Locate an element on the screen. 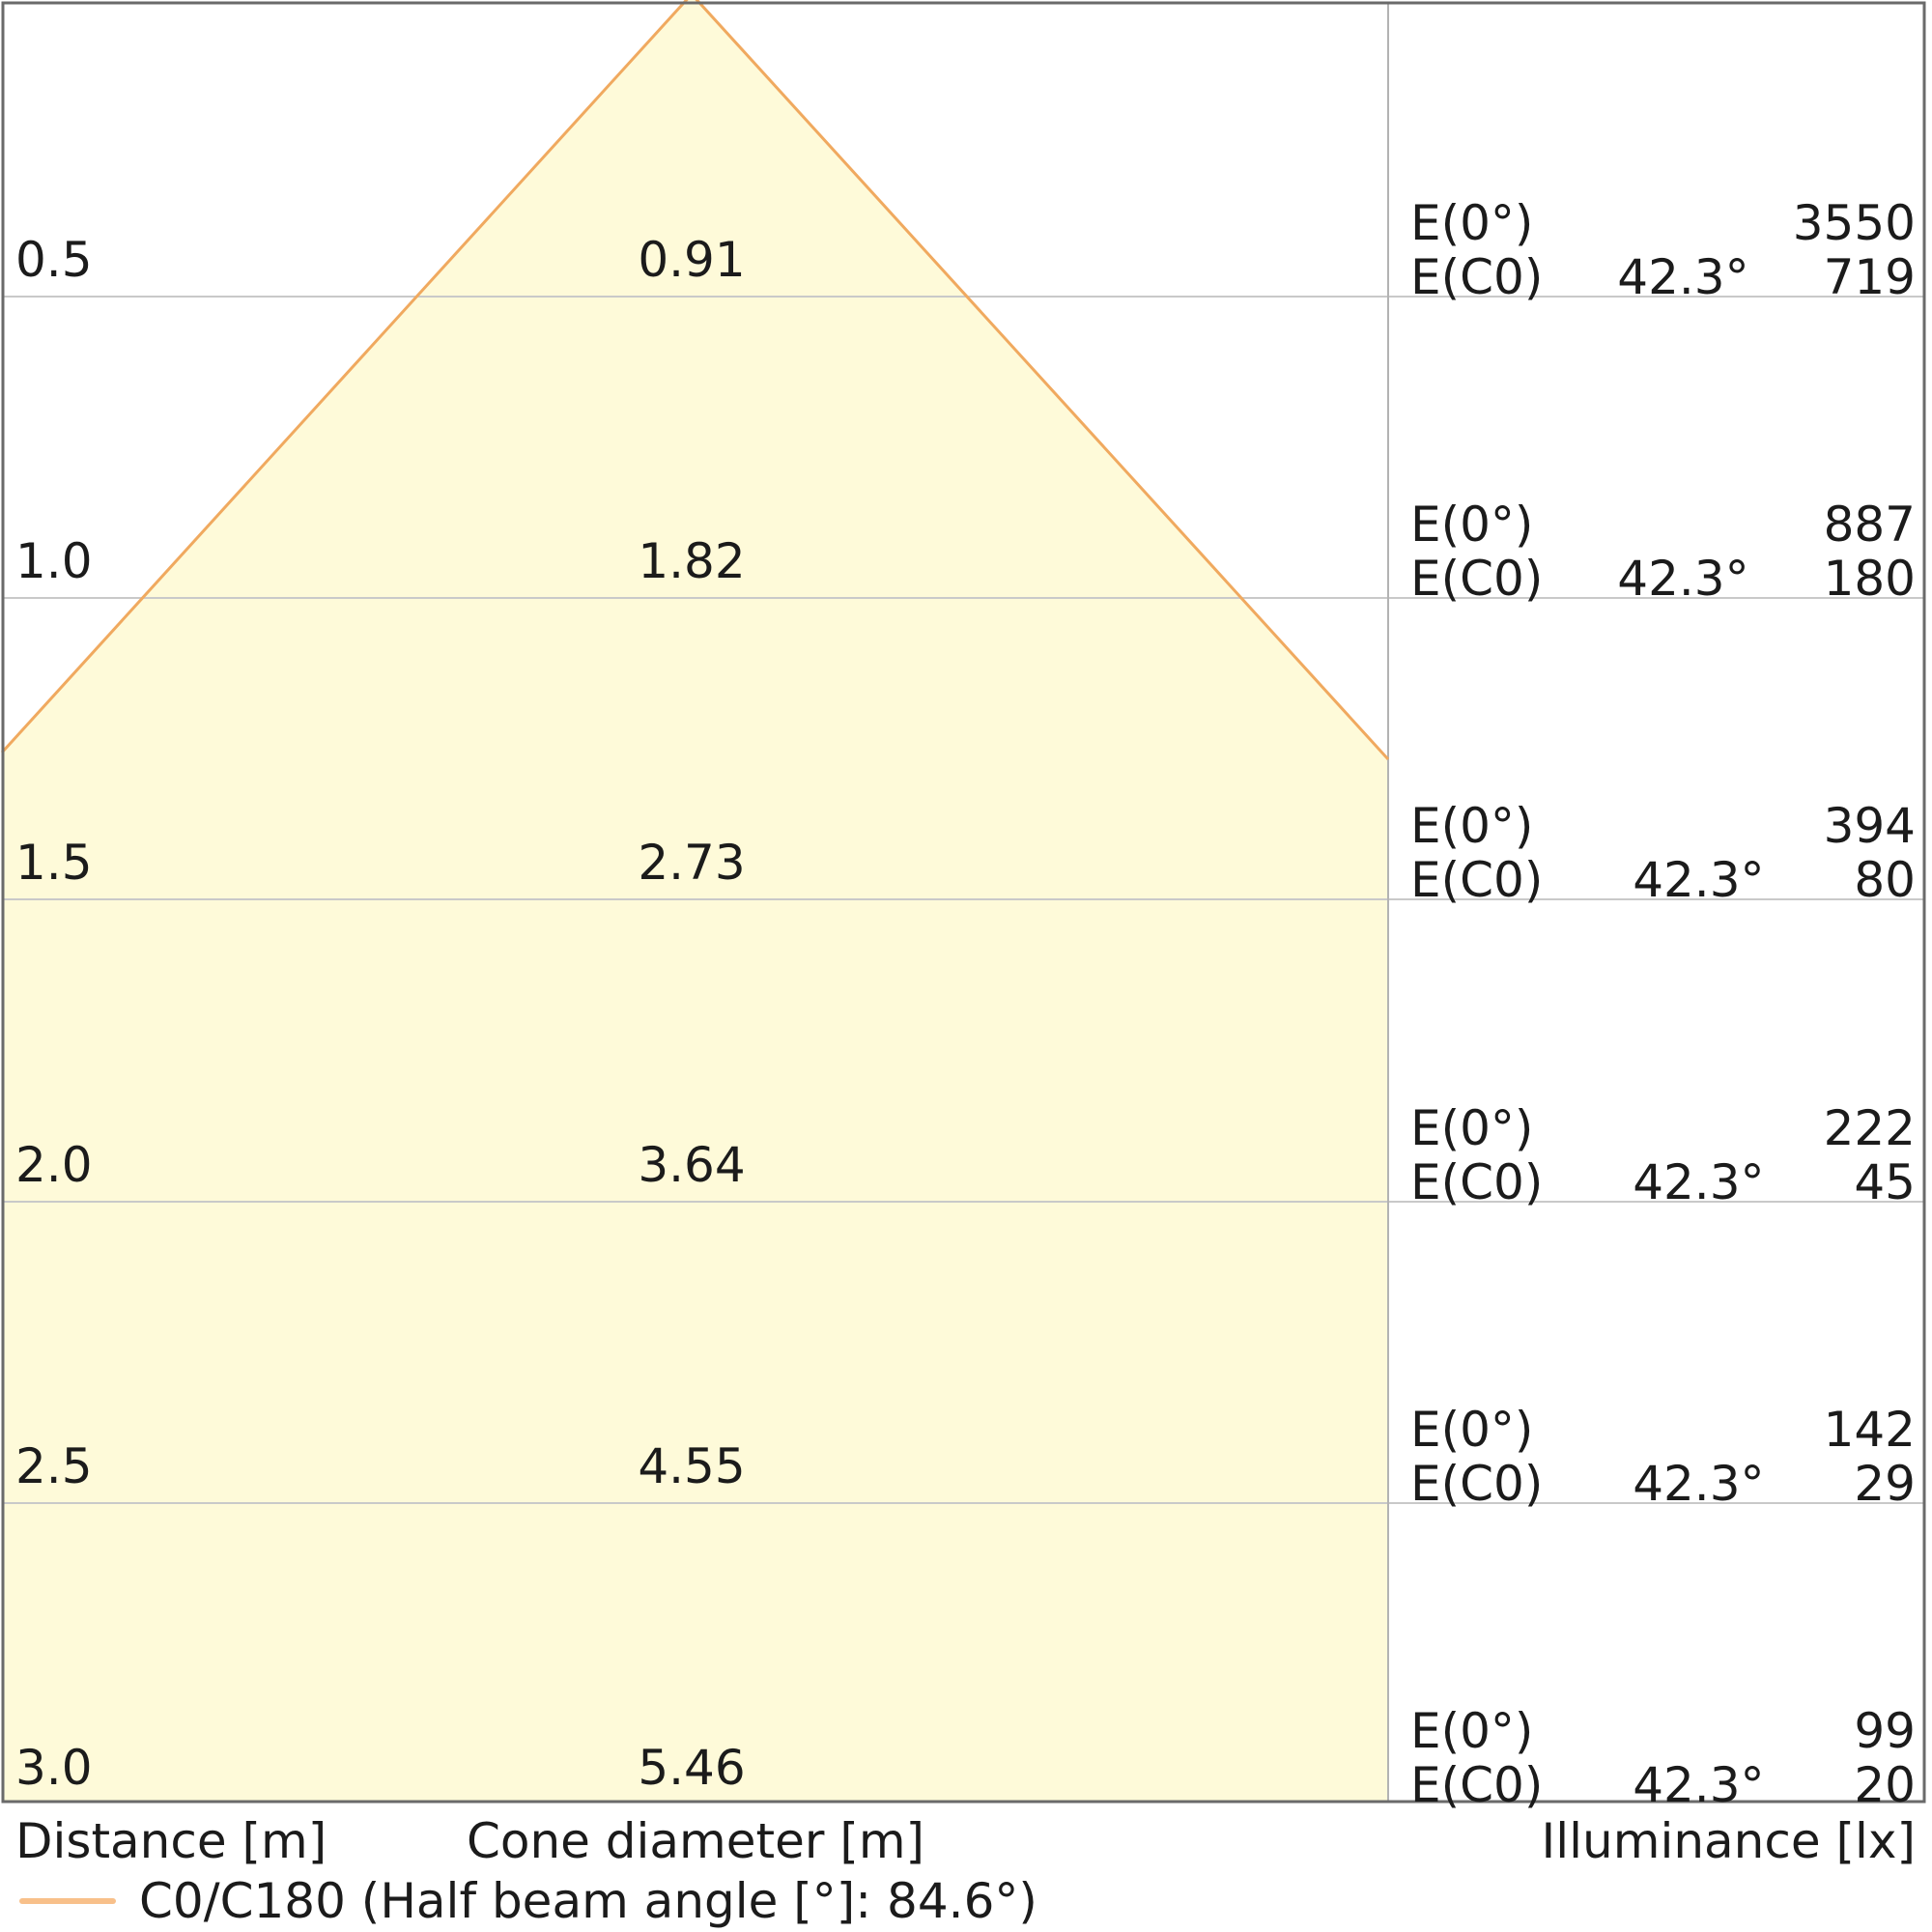 The width and height of the screenshot is (1932, 1932). ec0-line: E(C0) 42.3° 80 is located at coordinates (1663, 880).